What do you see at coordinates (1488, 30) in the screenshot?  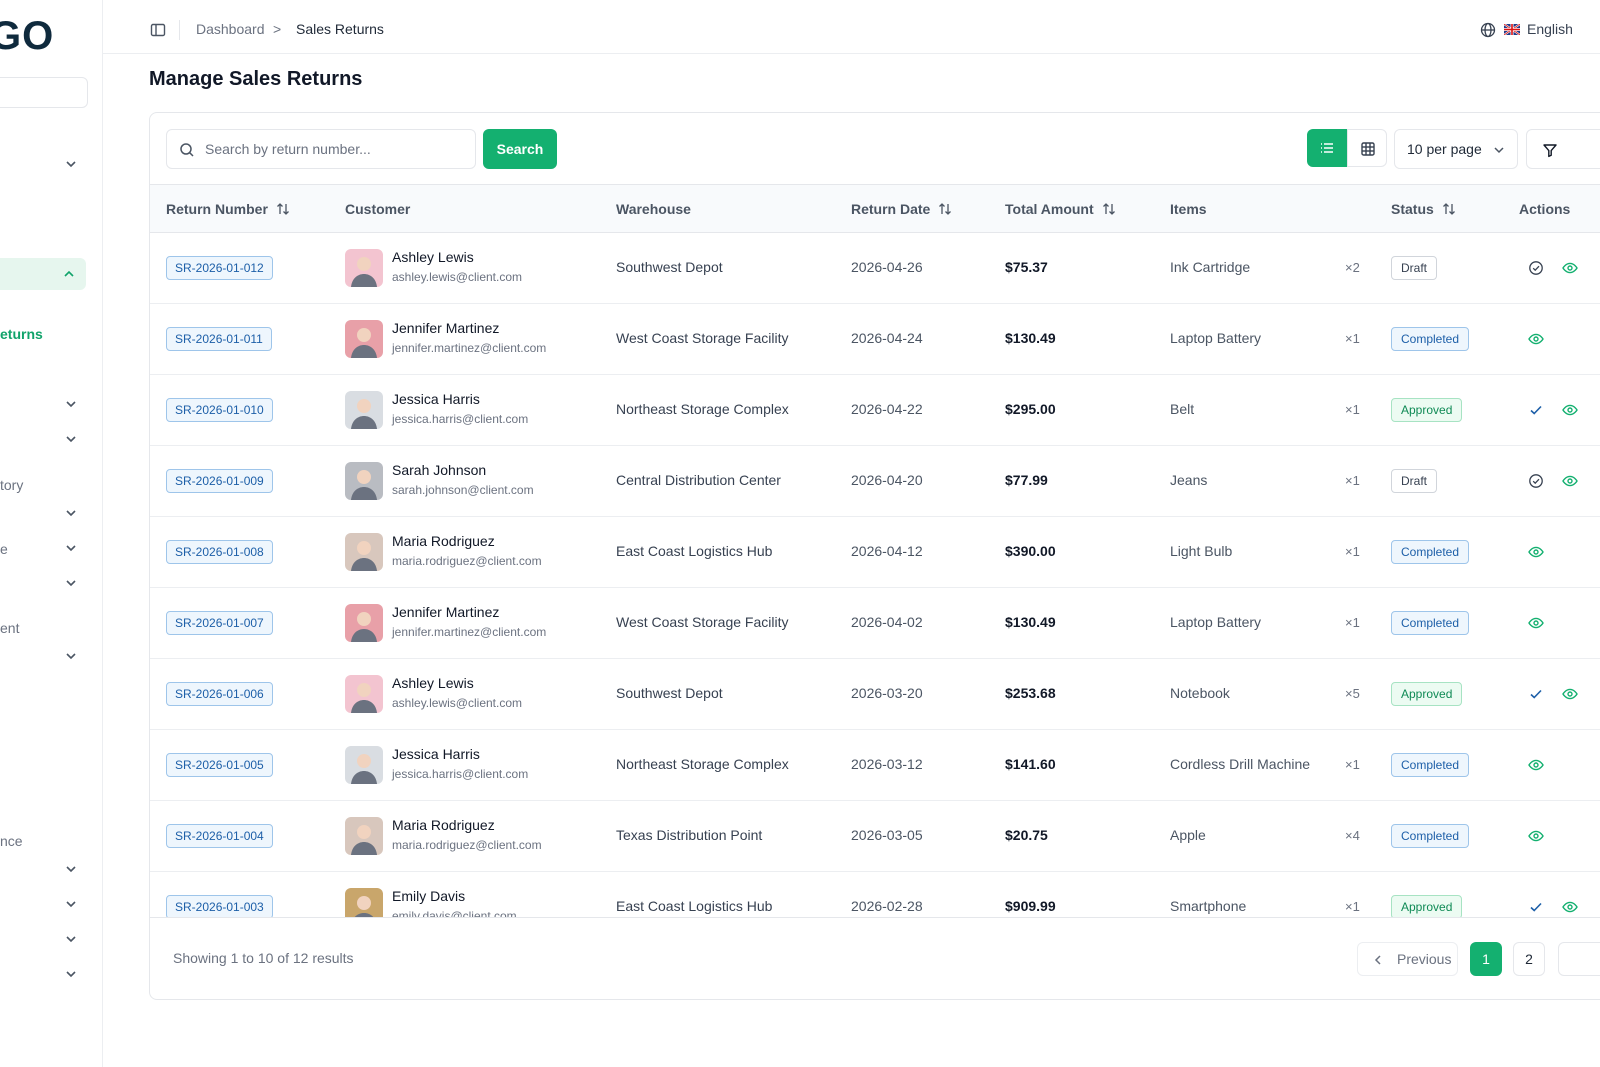 I see `globe-icon` at bounding box center [1488, 30].